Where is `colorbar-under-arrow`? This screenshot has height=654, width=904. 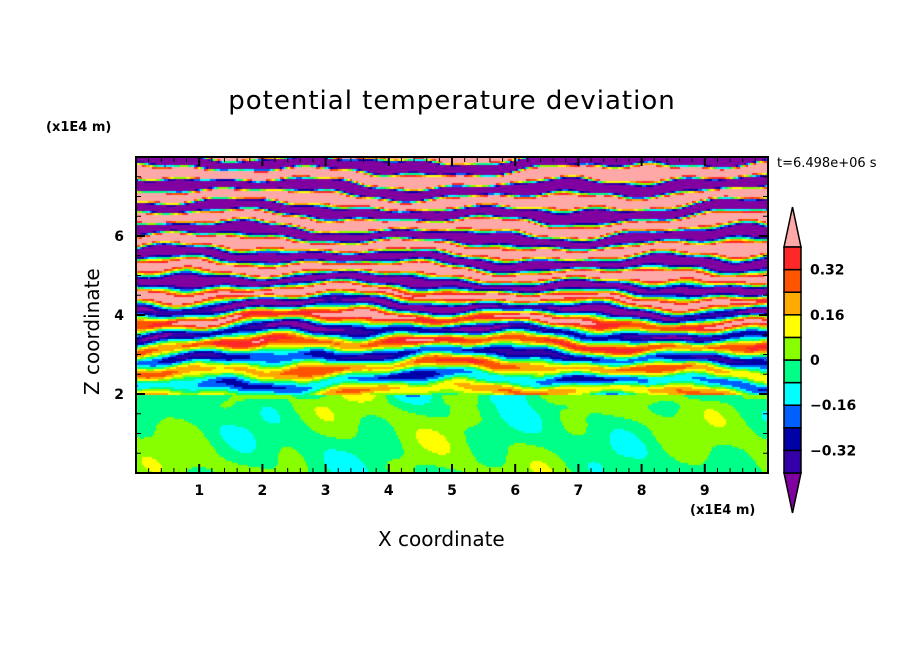
colorbar-under-arrow is located at coordinates (792, 493).